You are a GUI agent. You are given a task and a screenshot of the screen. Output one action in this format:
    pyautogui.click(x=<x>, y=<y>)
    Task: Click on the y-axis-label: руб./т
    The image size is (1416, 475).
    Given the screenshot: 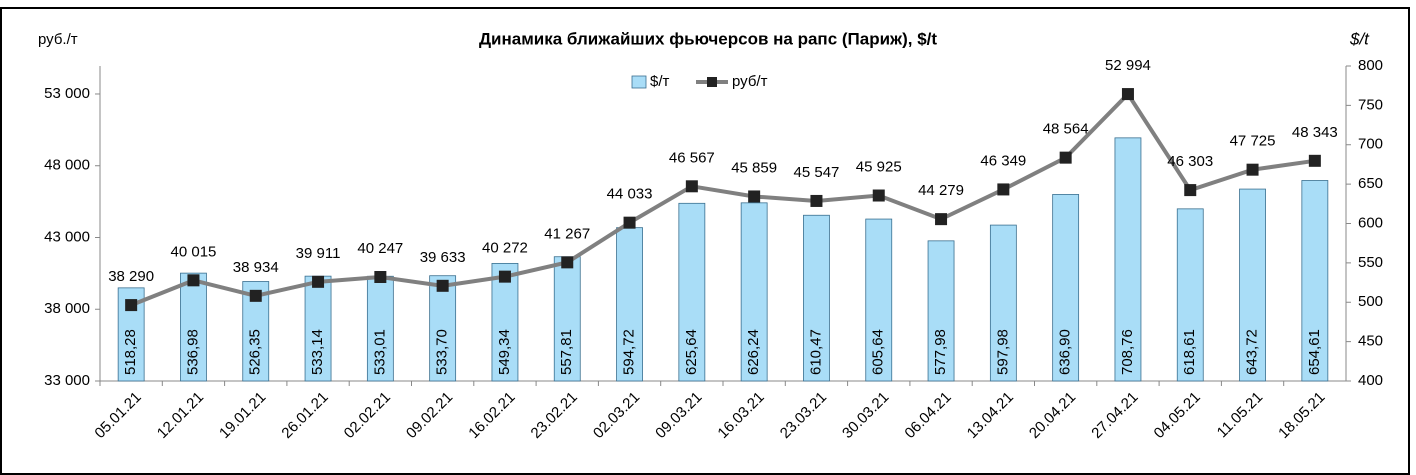 What is the action you would take?
    pyautogui.click(x=58, y=39)
    